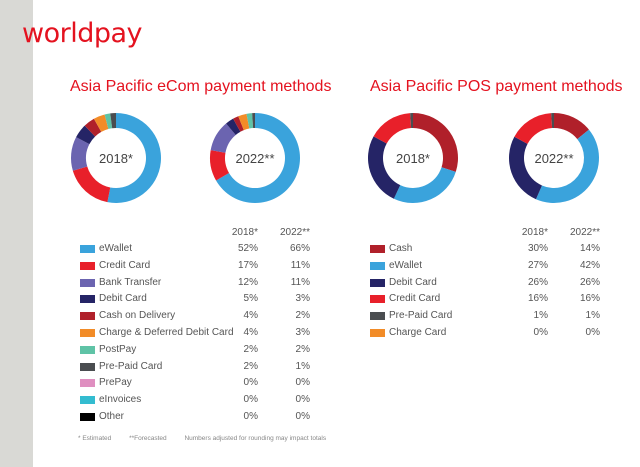 Image resolution: width=640 pixels, height=467 pixels. What do you see at coordinates (537, 282) in the screenshot?
I see `data-label: 26%` at bounding box center [537, 282].